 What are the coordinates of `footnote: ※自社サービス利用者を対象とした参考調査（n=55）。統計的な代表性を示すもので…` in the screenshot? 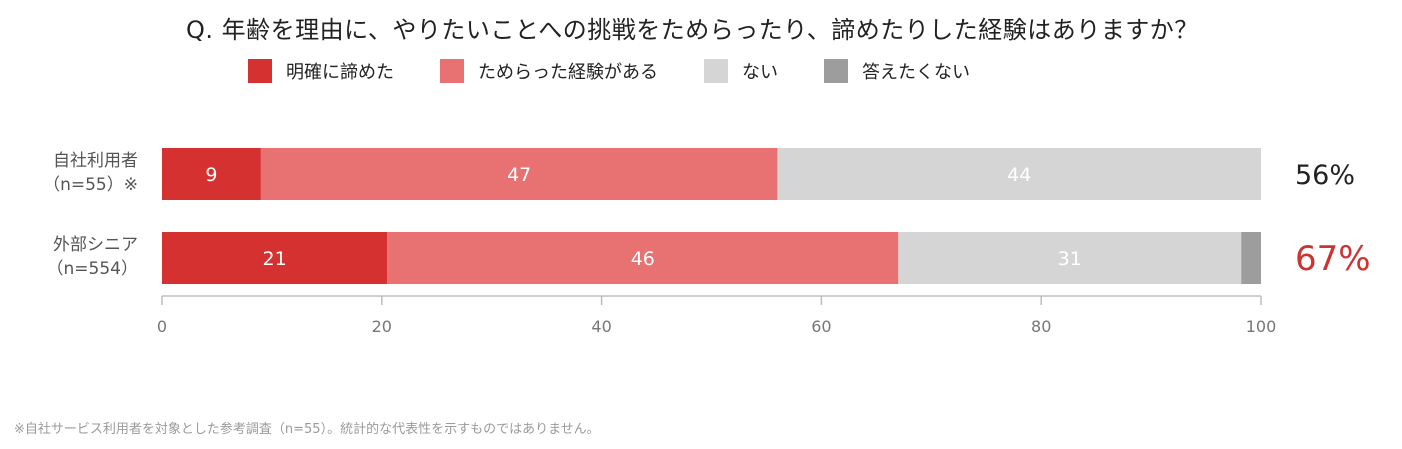 It's located at (307, 429).